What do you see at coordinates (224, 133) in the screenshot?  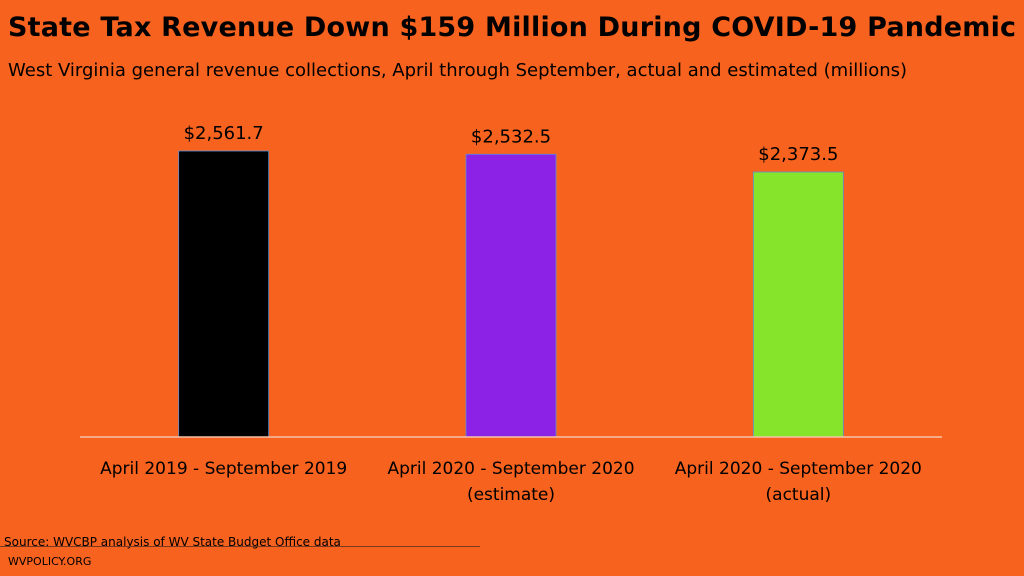 I see `data-label-1: $2,561.7` at bounding box center [224, 133].